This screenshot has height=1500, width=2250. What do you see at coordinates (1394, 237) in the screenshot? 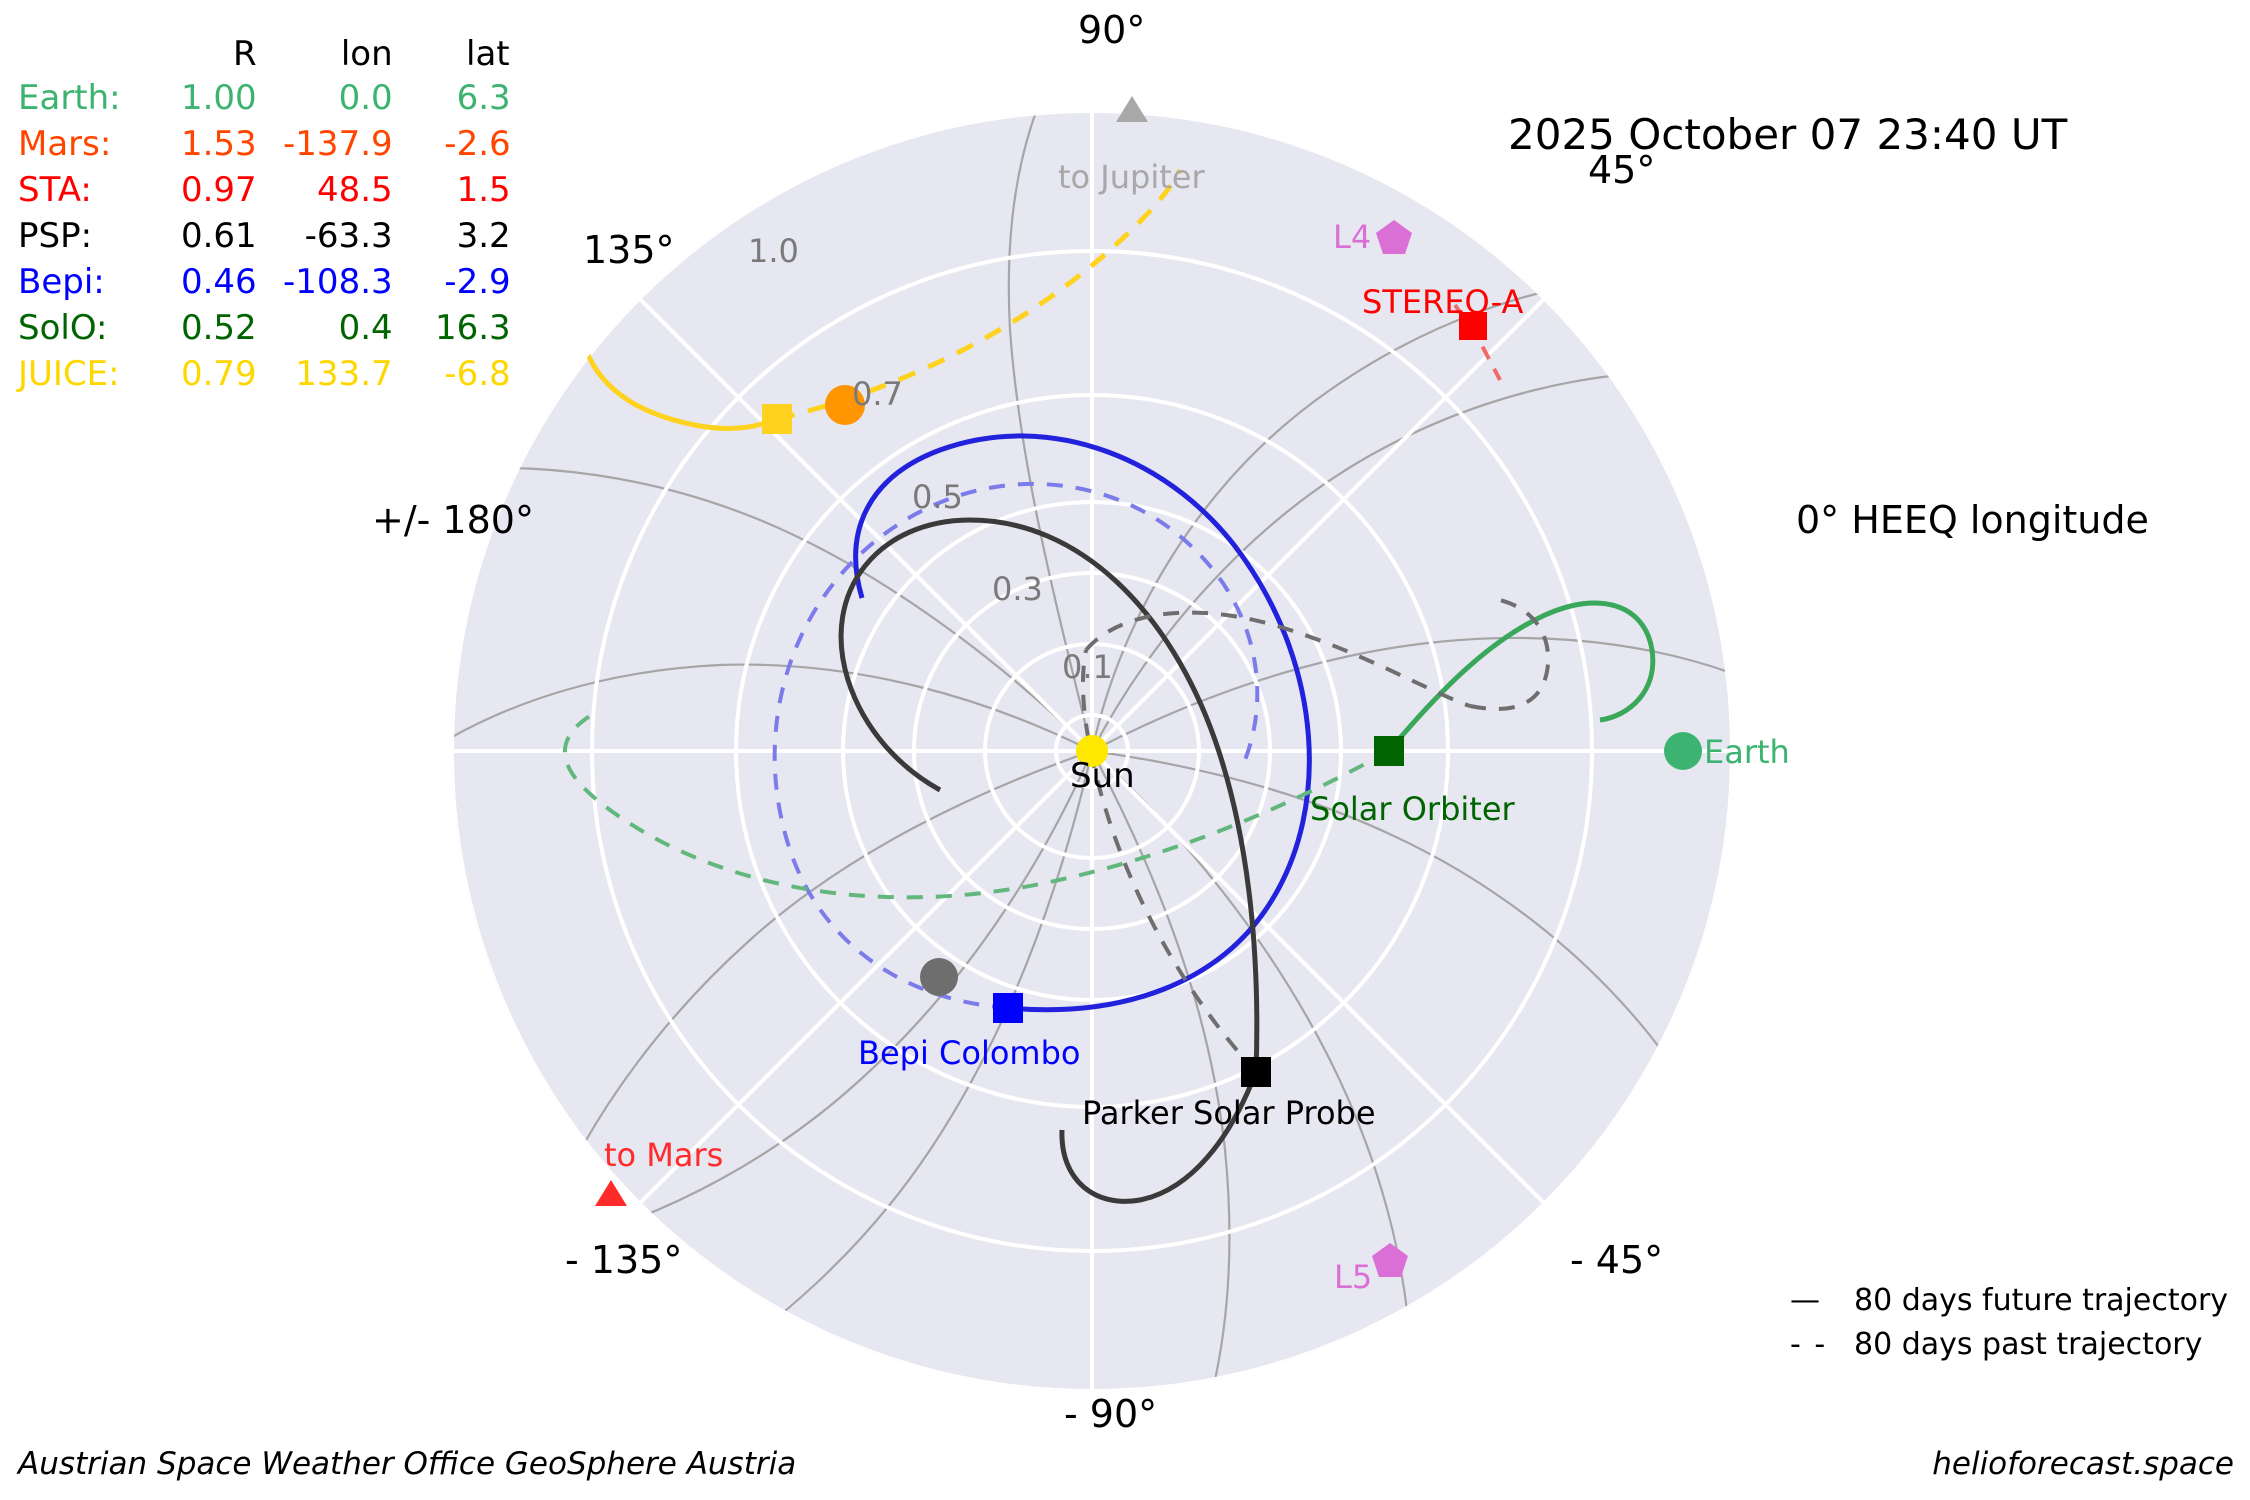
I see `marker-l4` at bounding box center [1394, 237].